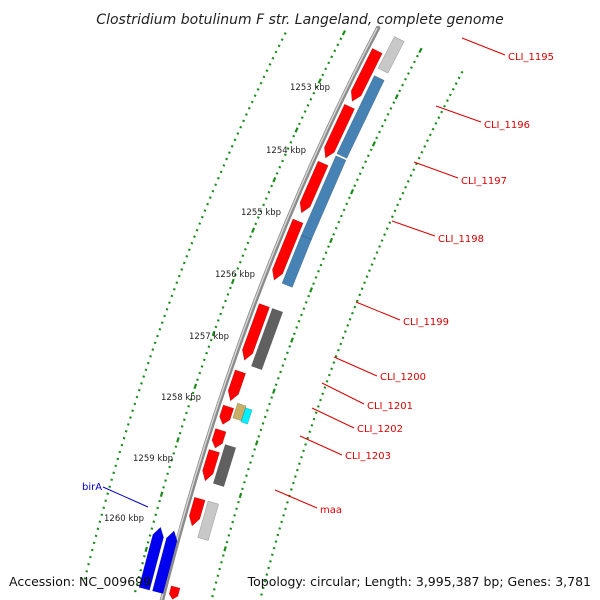 Image resolution: width=600 pixels, height=600 pixels. Describe the element at coordinates (390, 406) in the screenshot. I see `gene-label-CLI_1201: CLI_1201` at that location.